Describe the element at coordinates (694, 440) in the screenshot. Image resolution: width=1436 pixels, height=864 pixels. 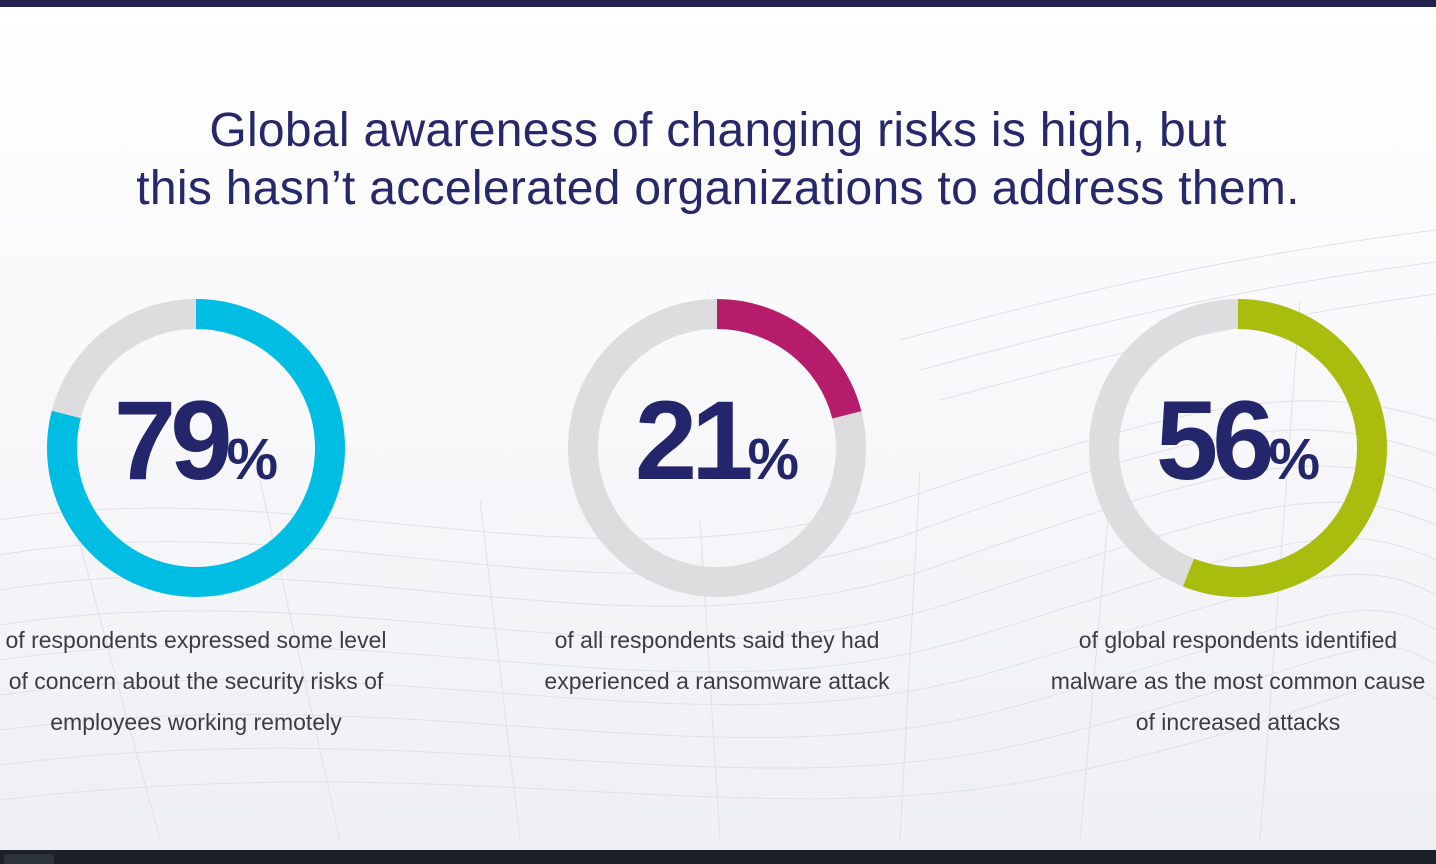
I see `stat-number: 21` at that location.